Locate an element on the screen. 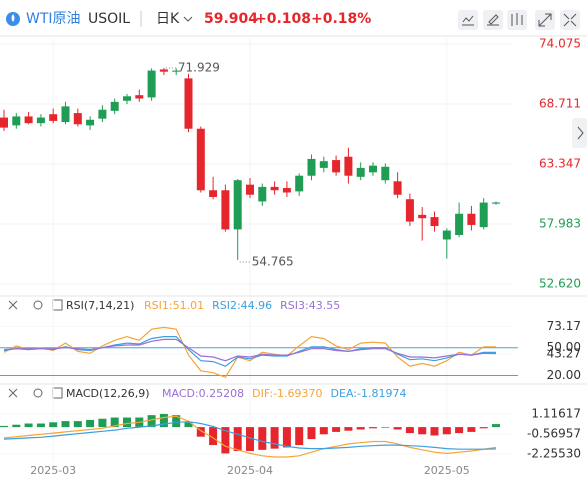 The width and height of the screenshot is (587, 488). tool-indicator-icon is located at coordinates (468, 20).